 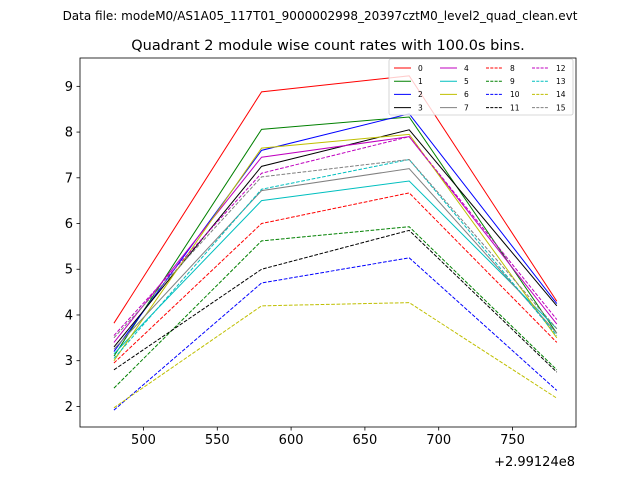 I want to click on legend-label-5: 5, so click(x=466, y=81).